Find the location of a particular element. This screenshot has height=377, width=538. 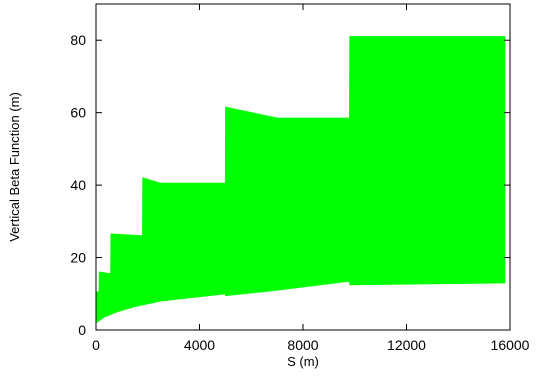

y-tick-label: 60 is located at coordinates (78, 113).